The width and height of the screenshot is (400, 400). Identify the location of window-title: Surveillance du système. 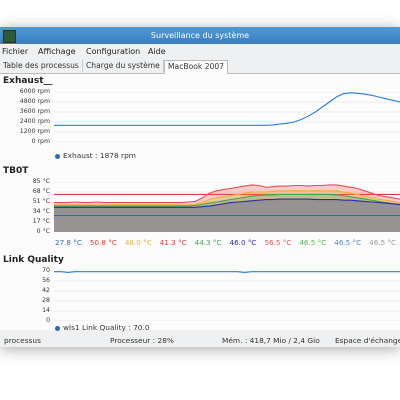
(200, 35).